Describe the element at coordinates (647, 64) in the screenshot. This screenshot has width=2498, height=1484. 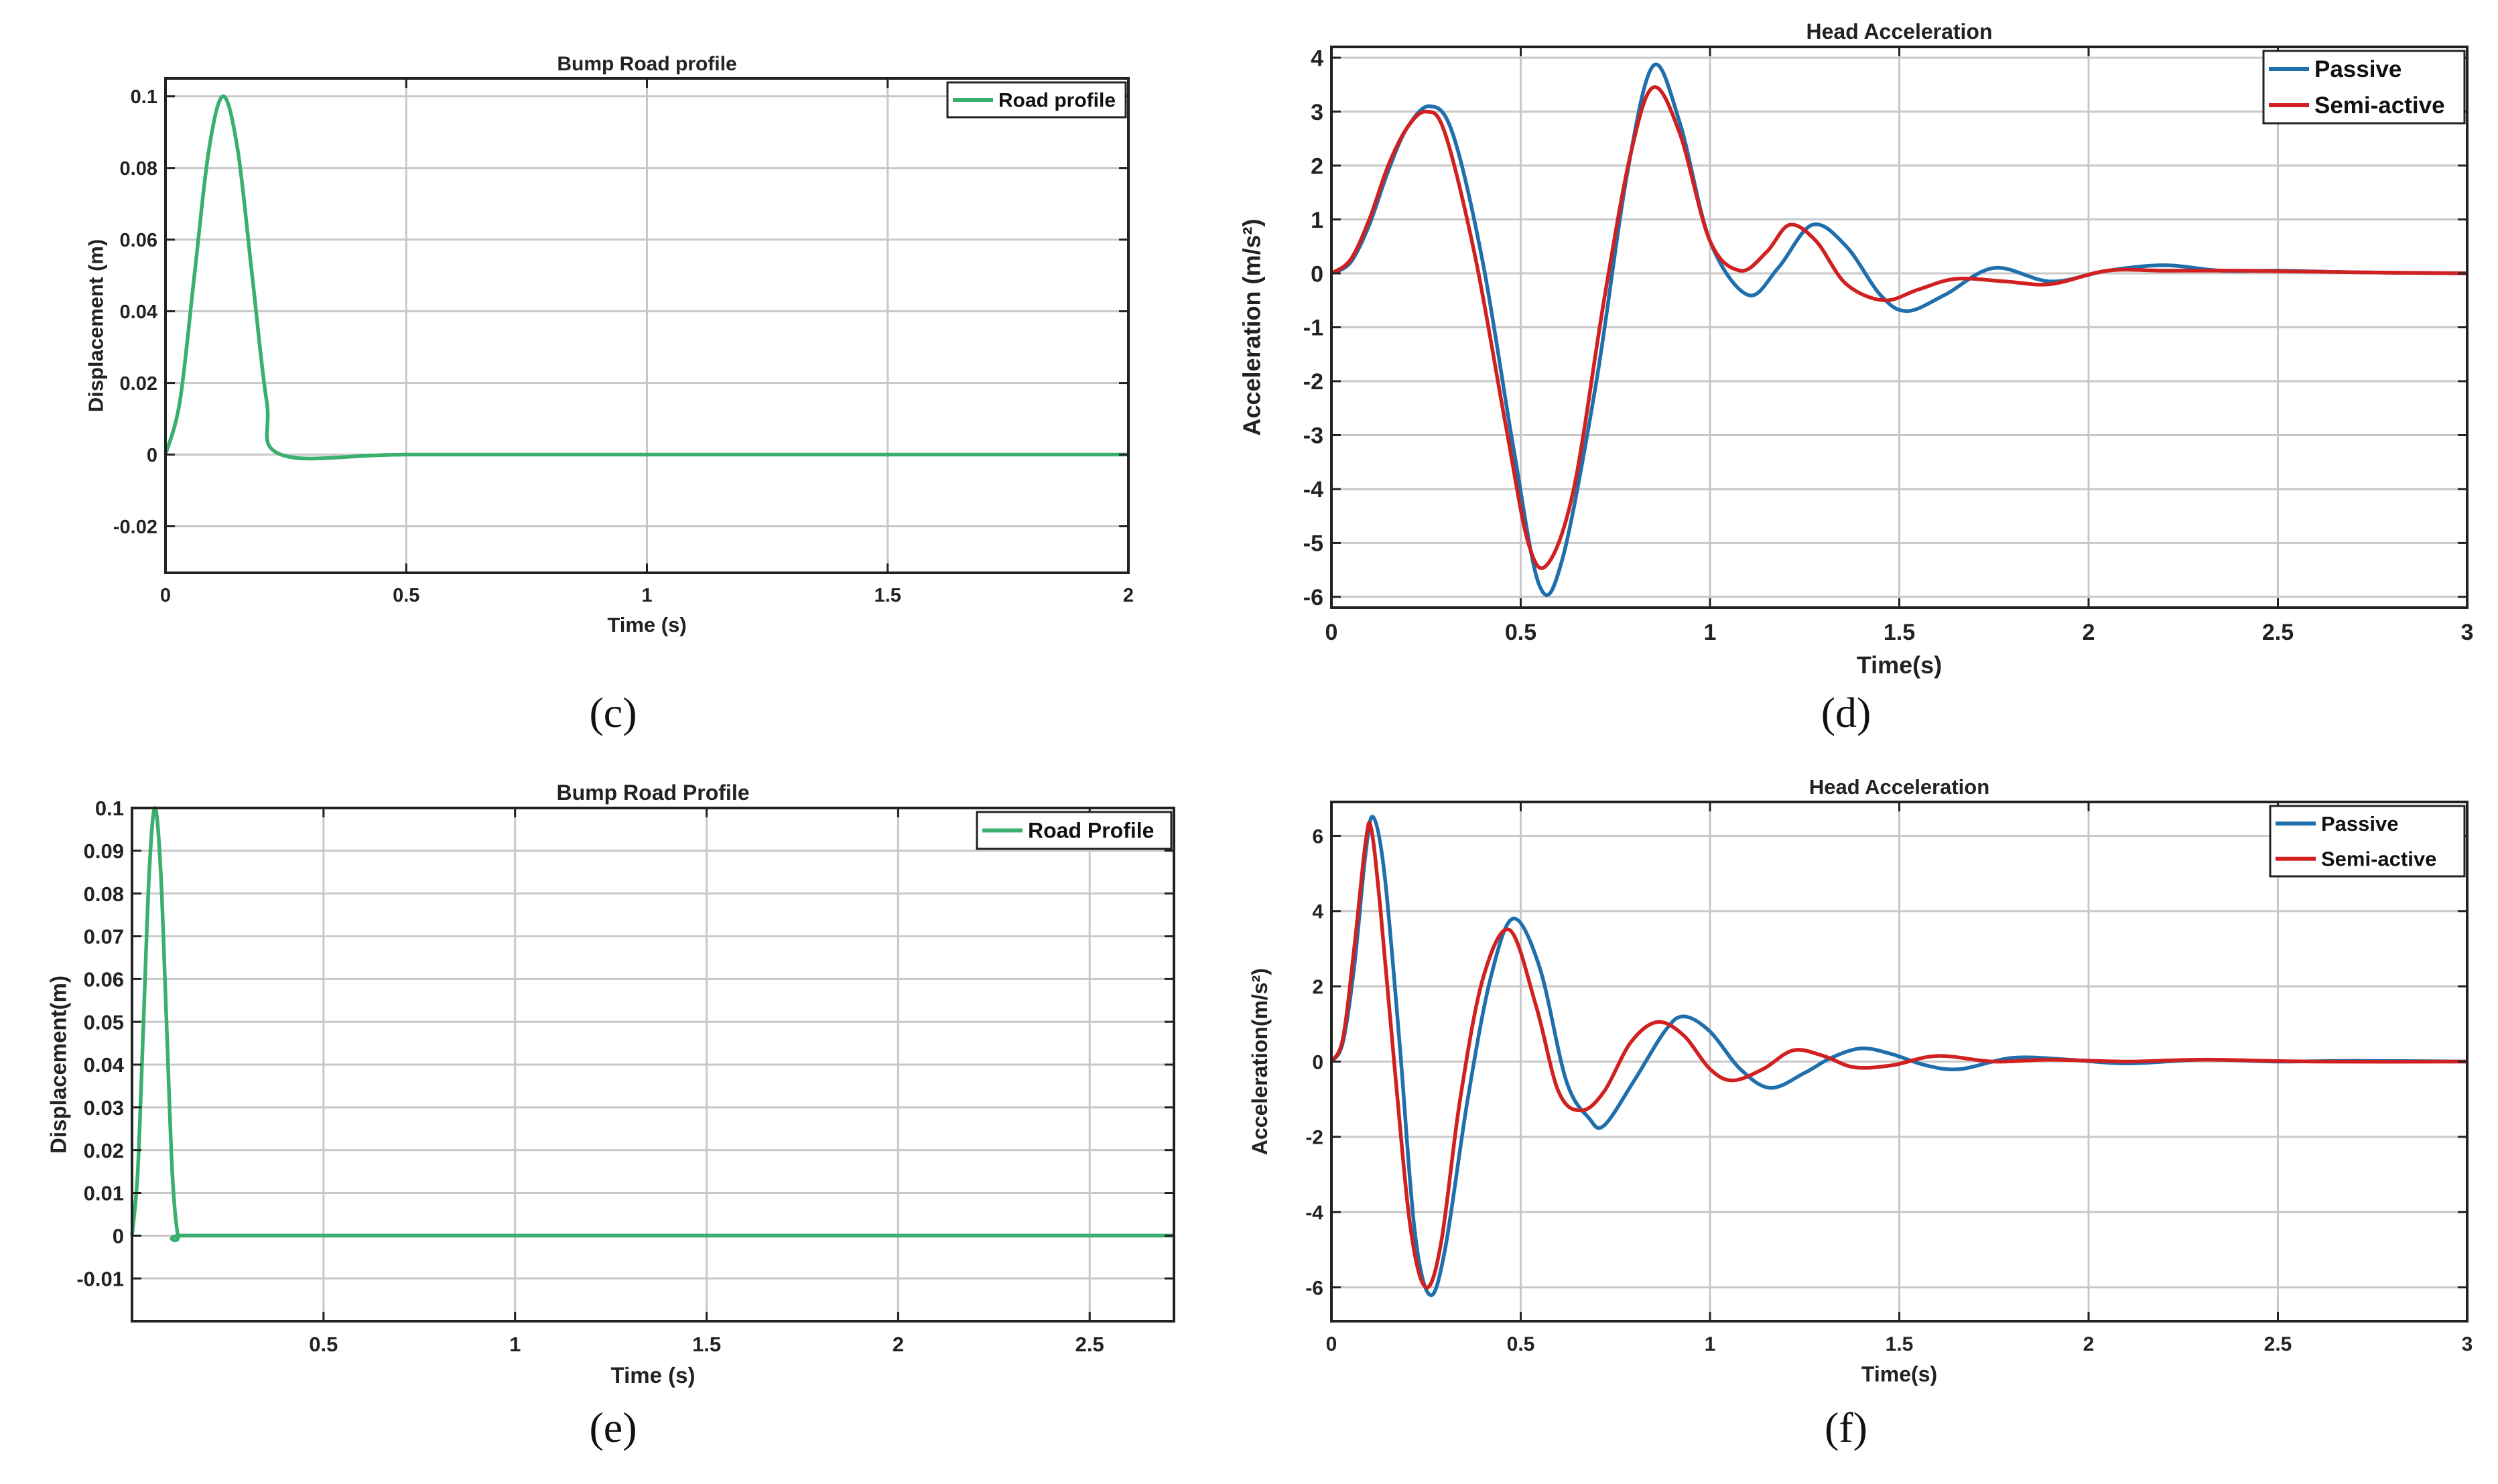
I see `chart-title: Bump Road profile` at that location.